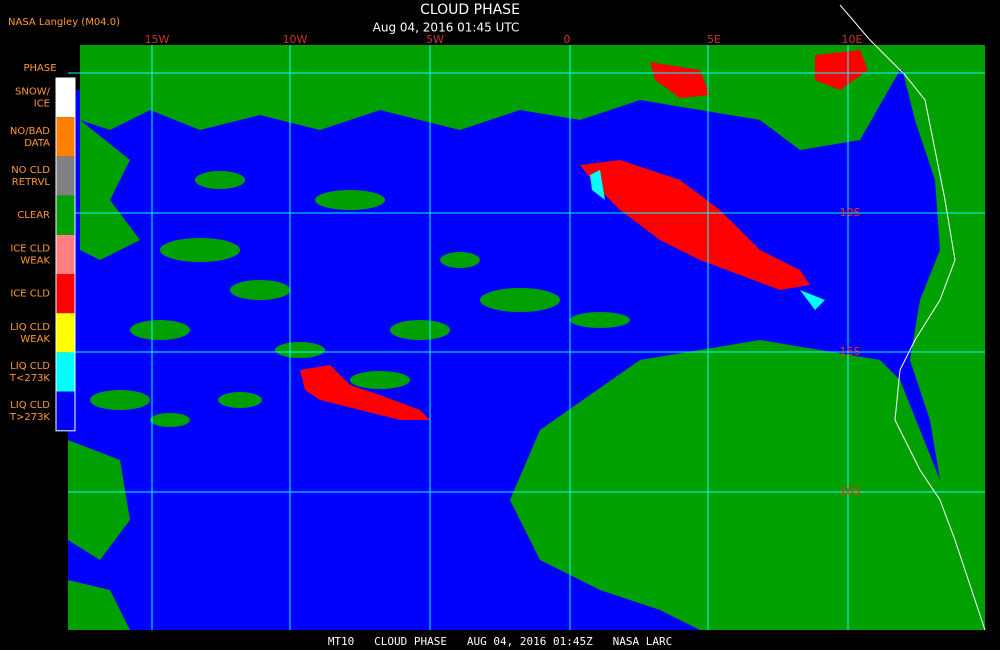 The image size is (1000, 650). What do you see at coordinates (39, 68) in the screenshot?
I see `legend-title: PHASE` at bounding box center [39, 68].